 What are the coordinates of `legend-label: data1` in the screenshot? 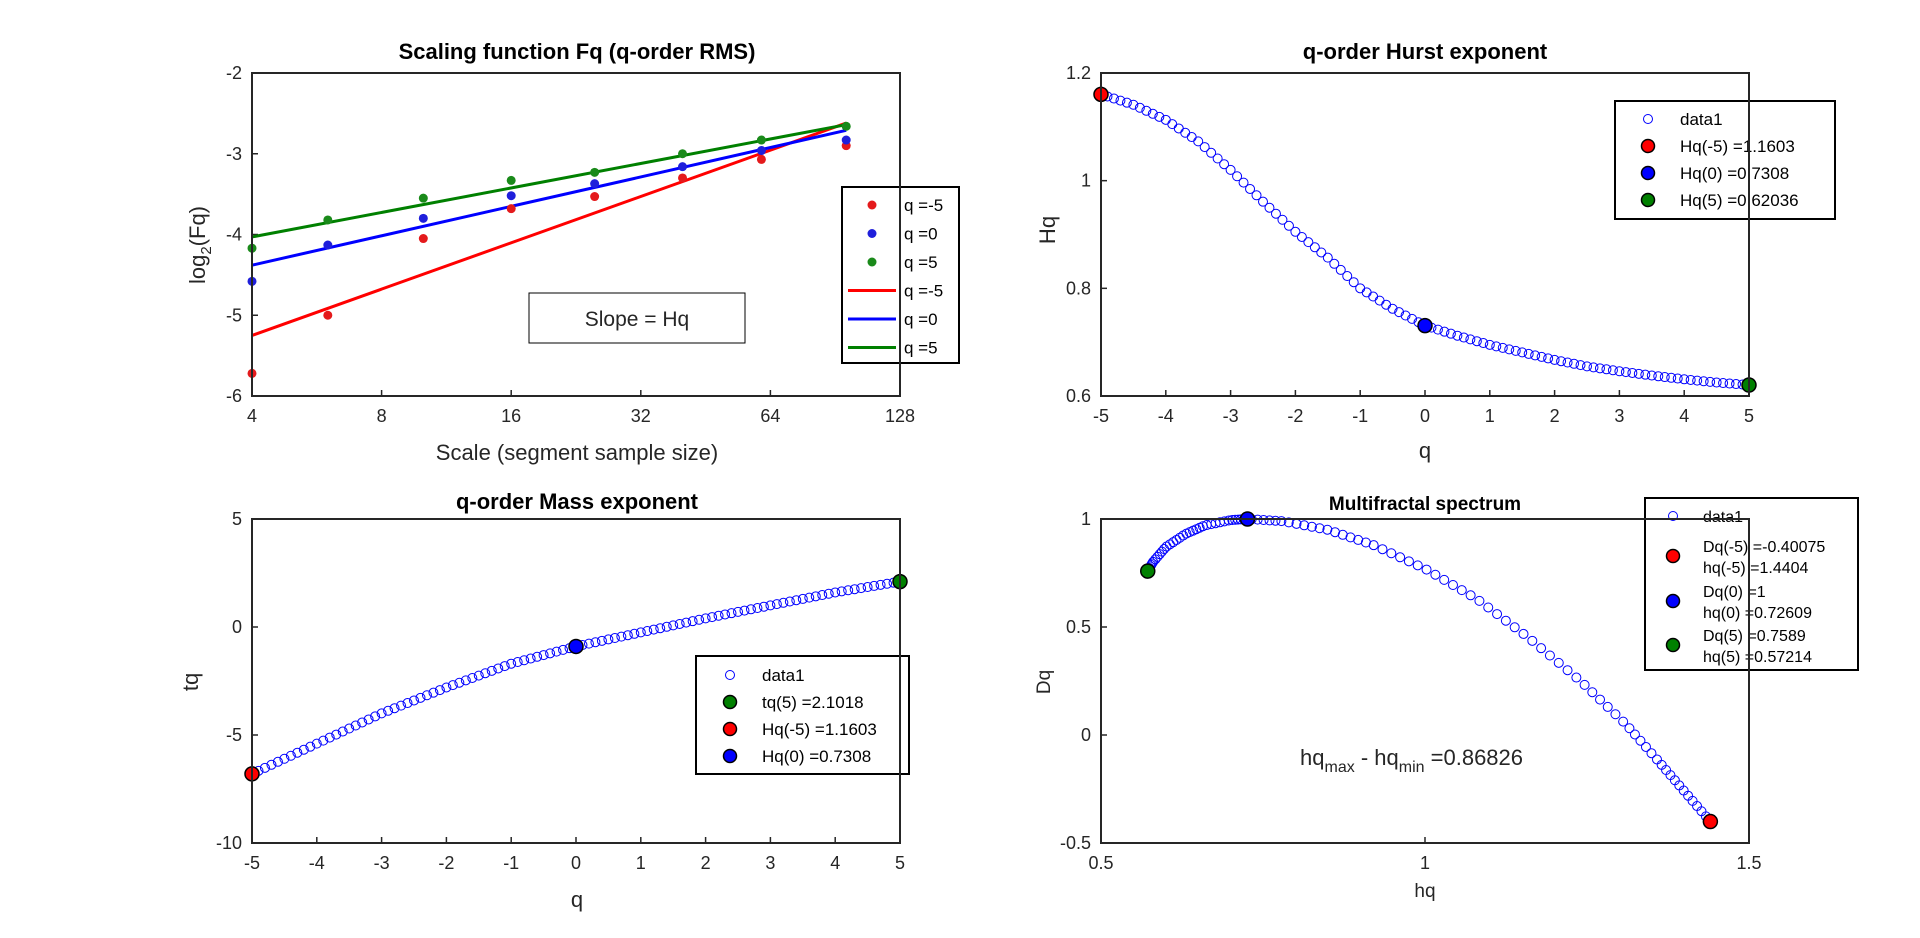 It's located at (1723, 517).